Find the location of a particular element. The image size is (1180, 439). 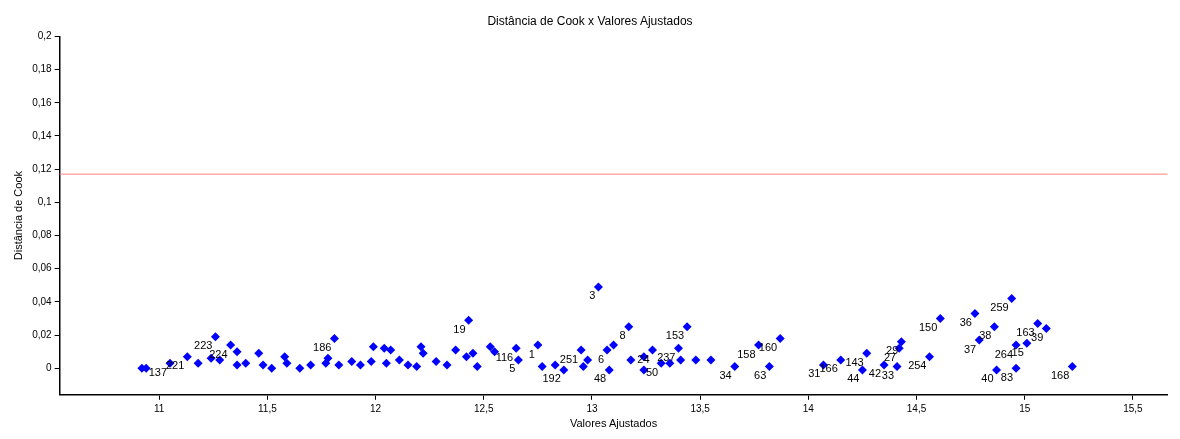

annotation: 153 is located at coordinates (675, 335).